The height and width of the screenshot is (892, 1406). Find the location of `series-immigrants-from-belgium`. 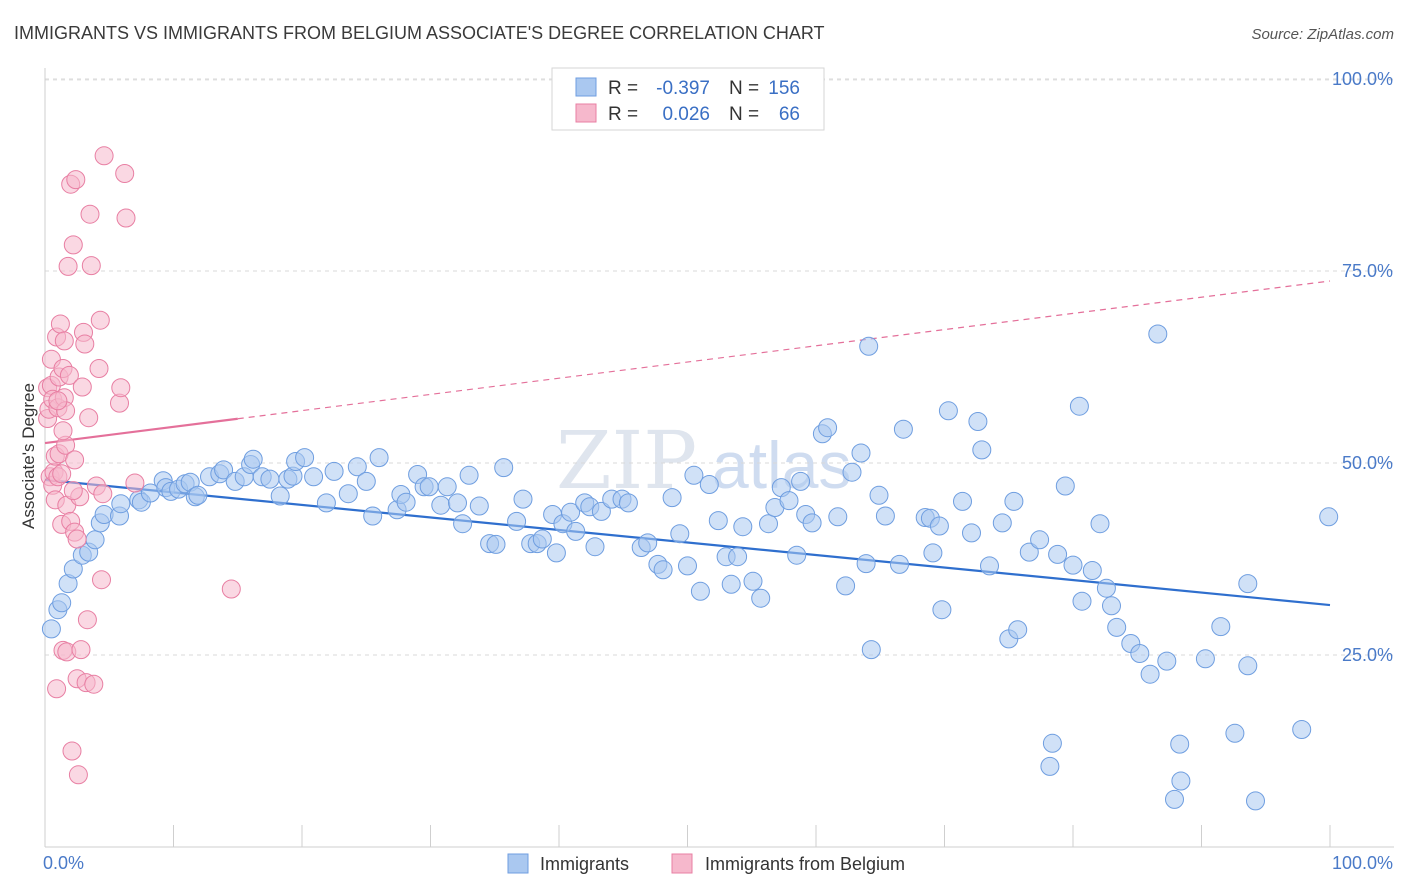

series-immigrants-from-belgium is located at coordinates (139, 465).